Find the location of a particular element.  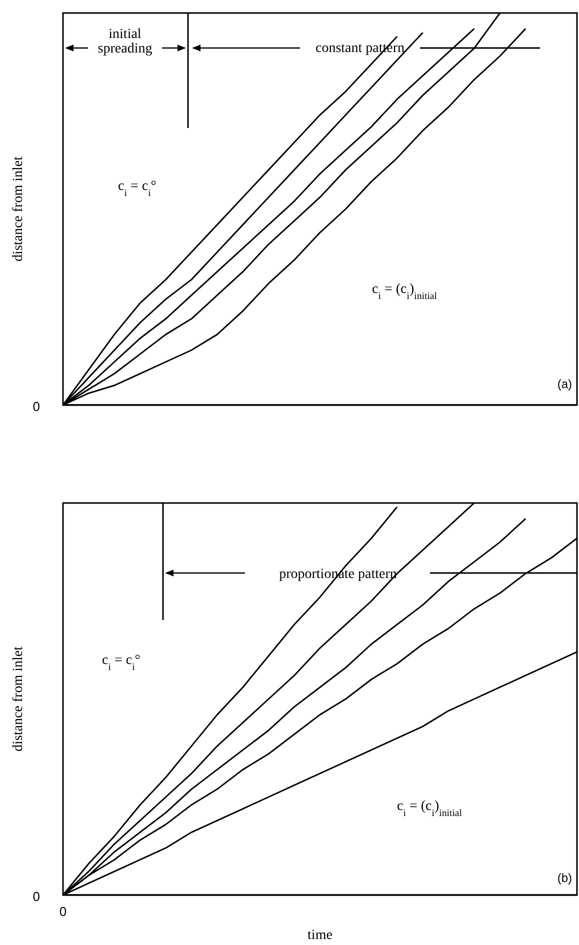

annotation: (b) is located at coordinates (564, 878).